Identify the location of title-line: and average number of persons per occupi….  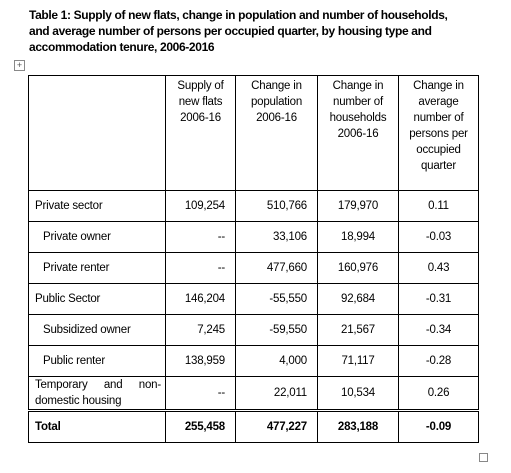
(230, 31).